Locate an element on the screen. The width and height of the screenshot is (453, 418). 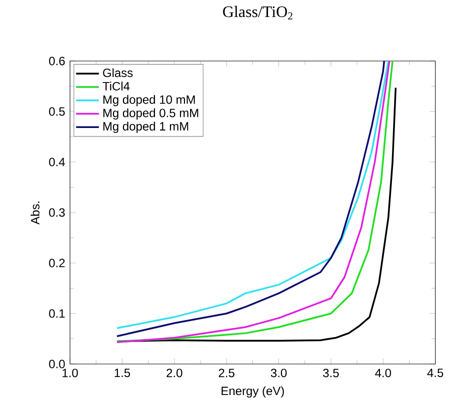
legend-label: TiCl4 is located at coordinates (116, 86).